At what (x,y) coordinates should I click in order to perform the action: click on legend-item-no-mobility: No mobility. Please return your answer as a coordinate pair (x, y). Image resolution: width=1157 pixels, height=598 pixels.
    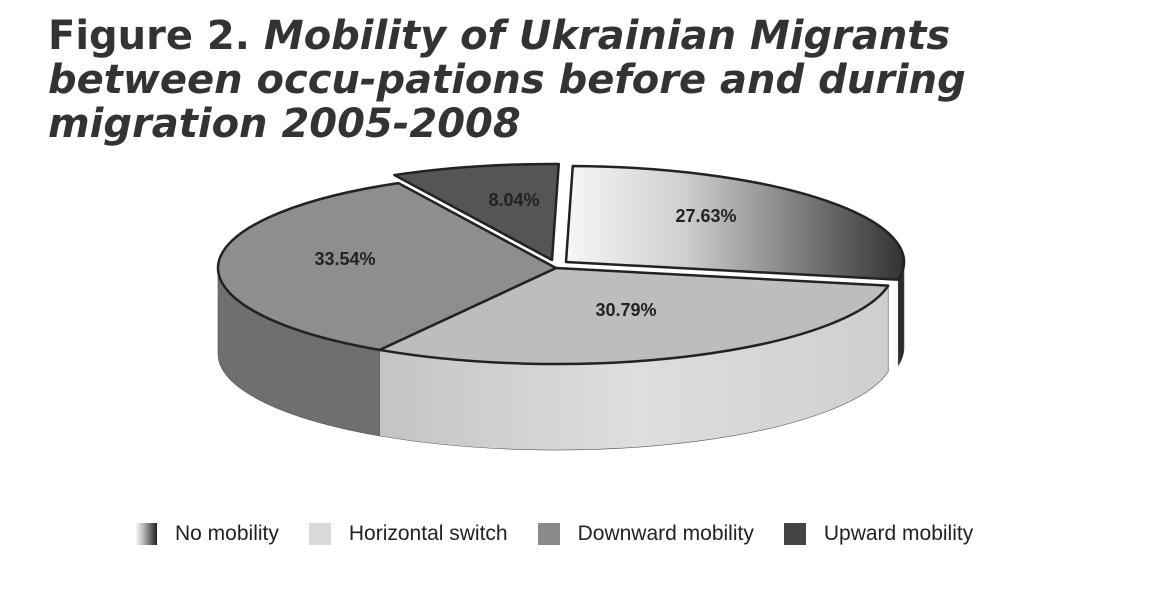
    Looking at the image, I should click on (207, 534).